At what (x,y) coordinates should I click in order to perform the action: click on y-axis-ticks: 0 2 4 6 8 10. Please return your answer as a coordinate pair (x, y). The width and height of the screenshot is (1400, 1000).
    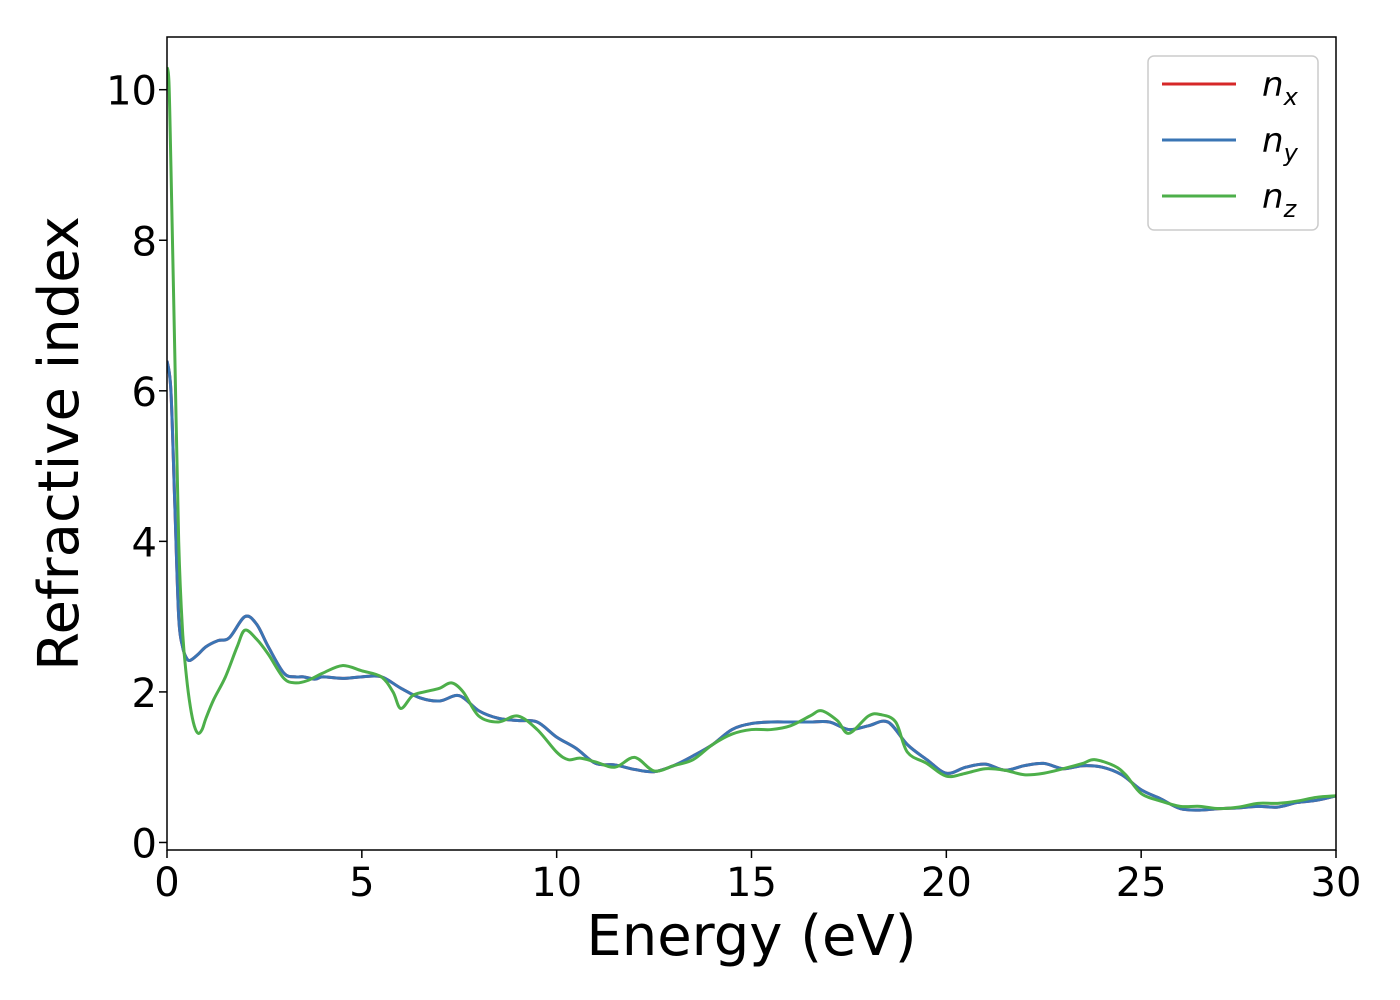
    Looking at the image, I should click on (136, 468).